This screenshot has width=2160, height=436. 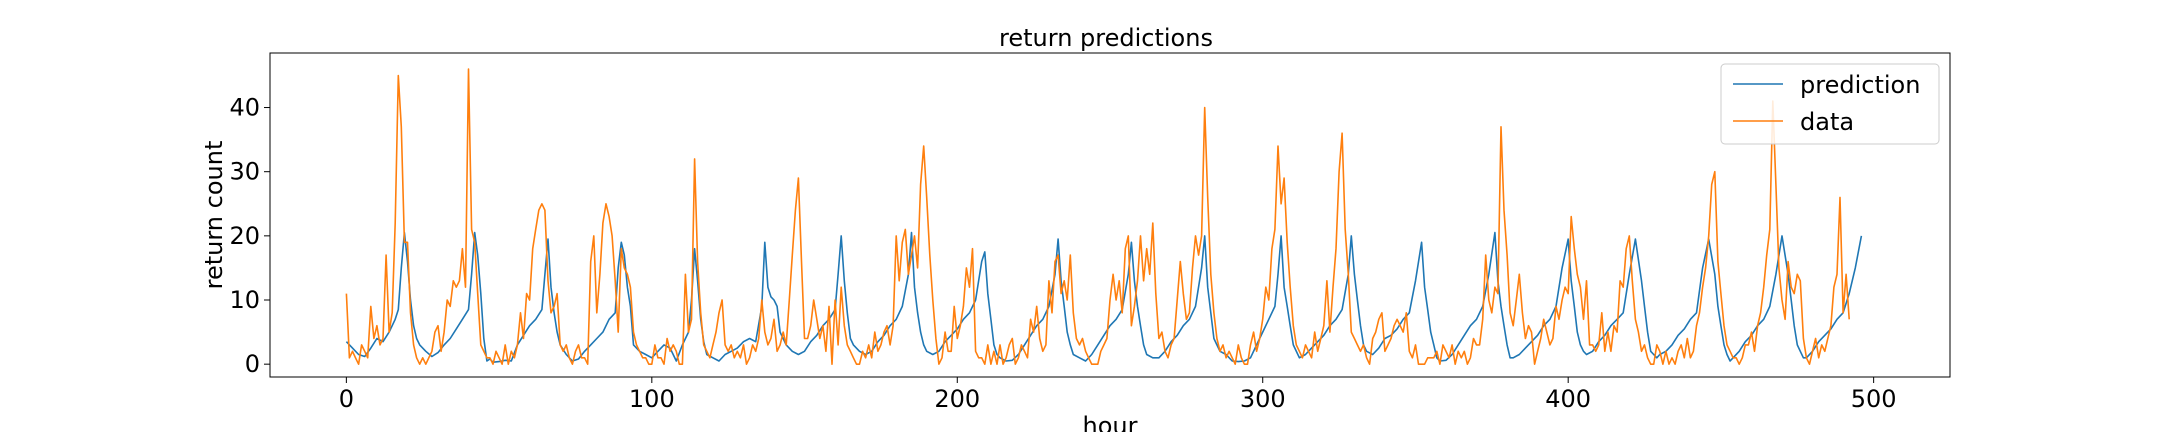 What do you see at coordinates (346, 399) in the screenshot?
I see `x-tick-label: 0` at bounding box center [346, 399].